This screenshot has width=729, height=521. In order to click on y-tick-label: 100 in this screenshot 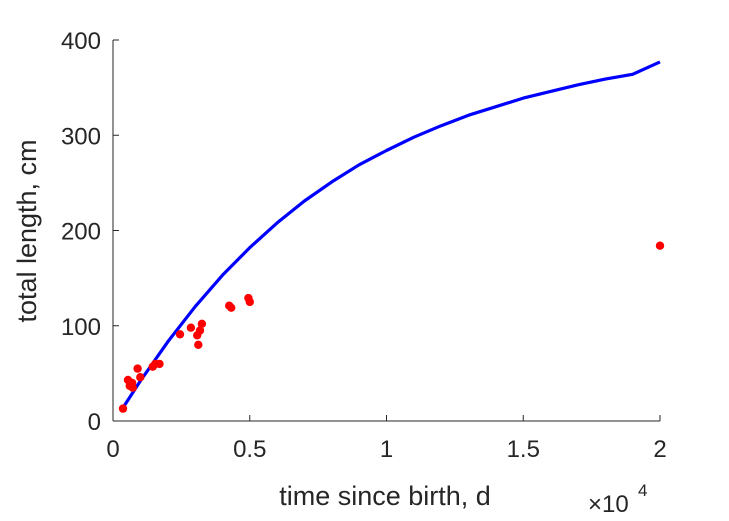, I will do `click(81, 327)`.